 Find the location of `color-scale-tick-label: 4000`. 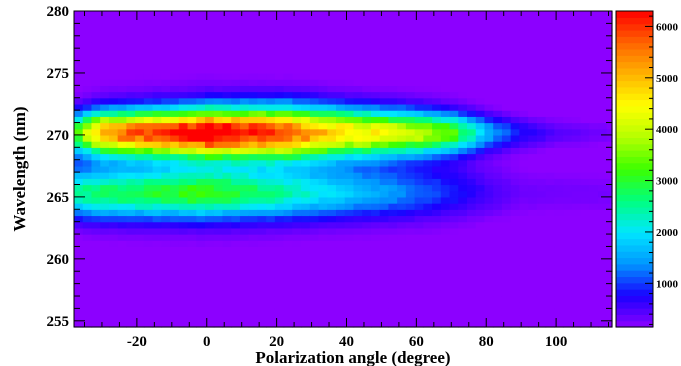

color-scale-tick-label: 4000 is located at coordinates (667, 130).